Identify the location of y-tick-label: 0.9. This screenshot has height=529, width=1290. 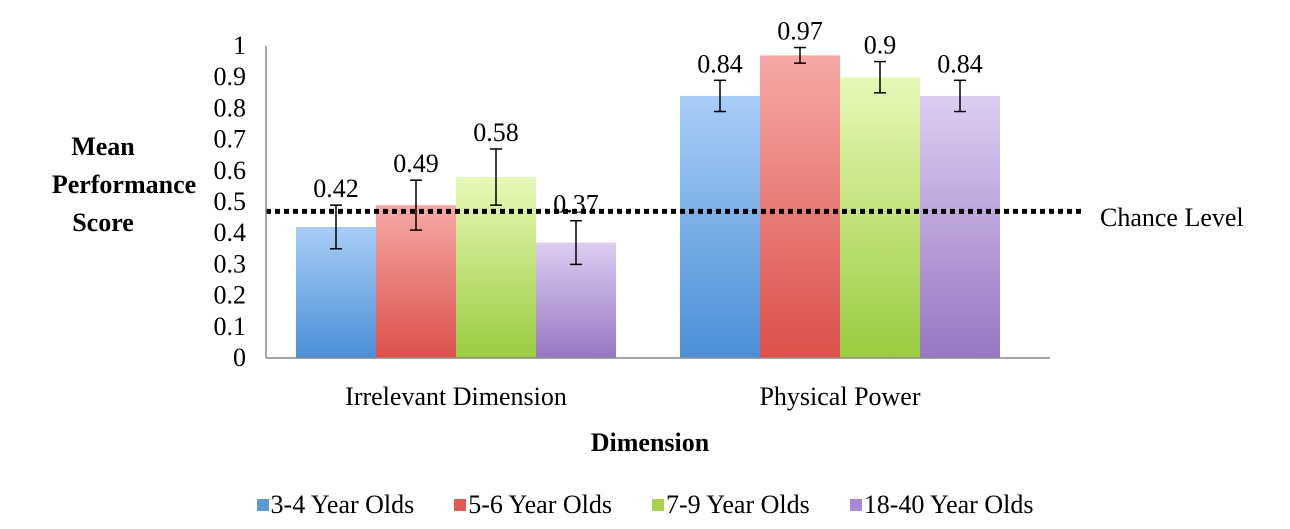
(230, 76).